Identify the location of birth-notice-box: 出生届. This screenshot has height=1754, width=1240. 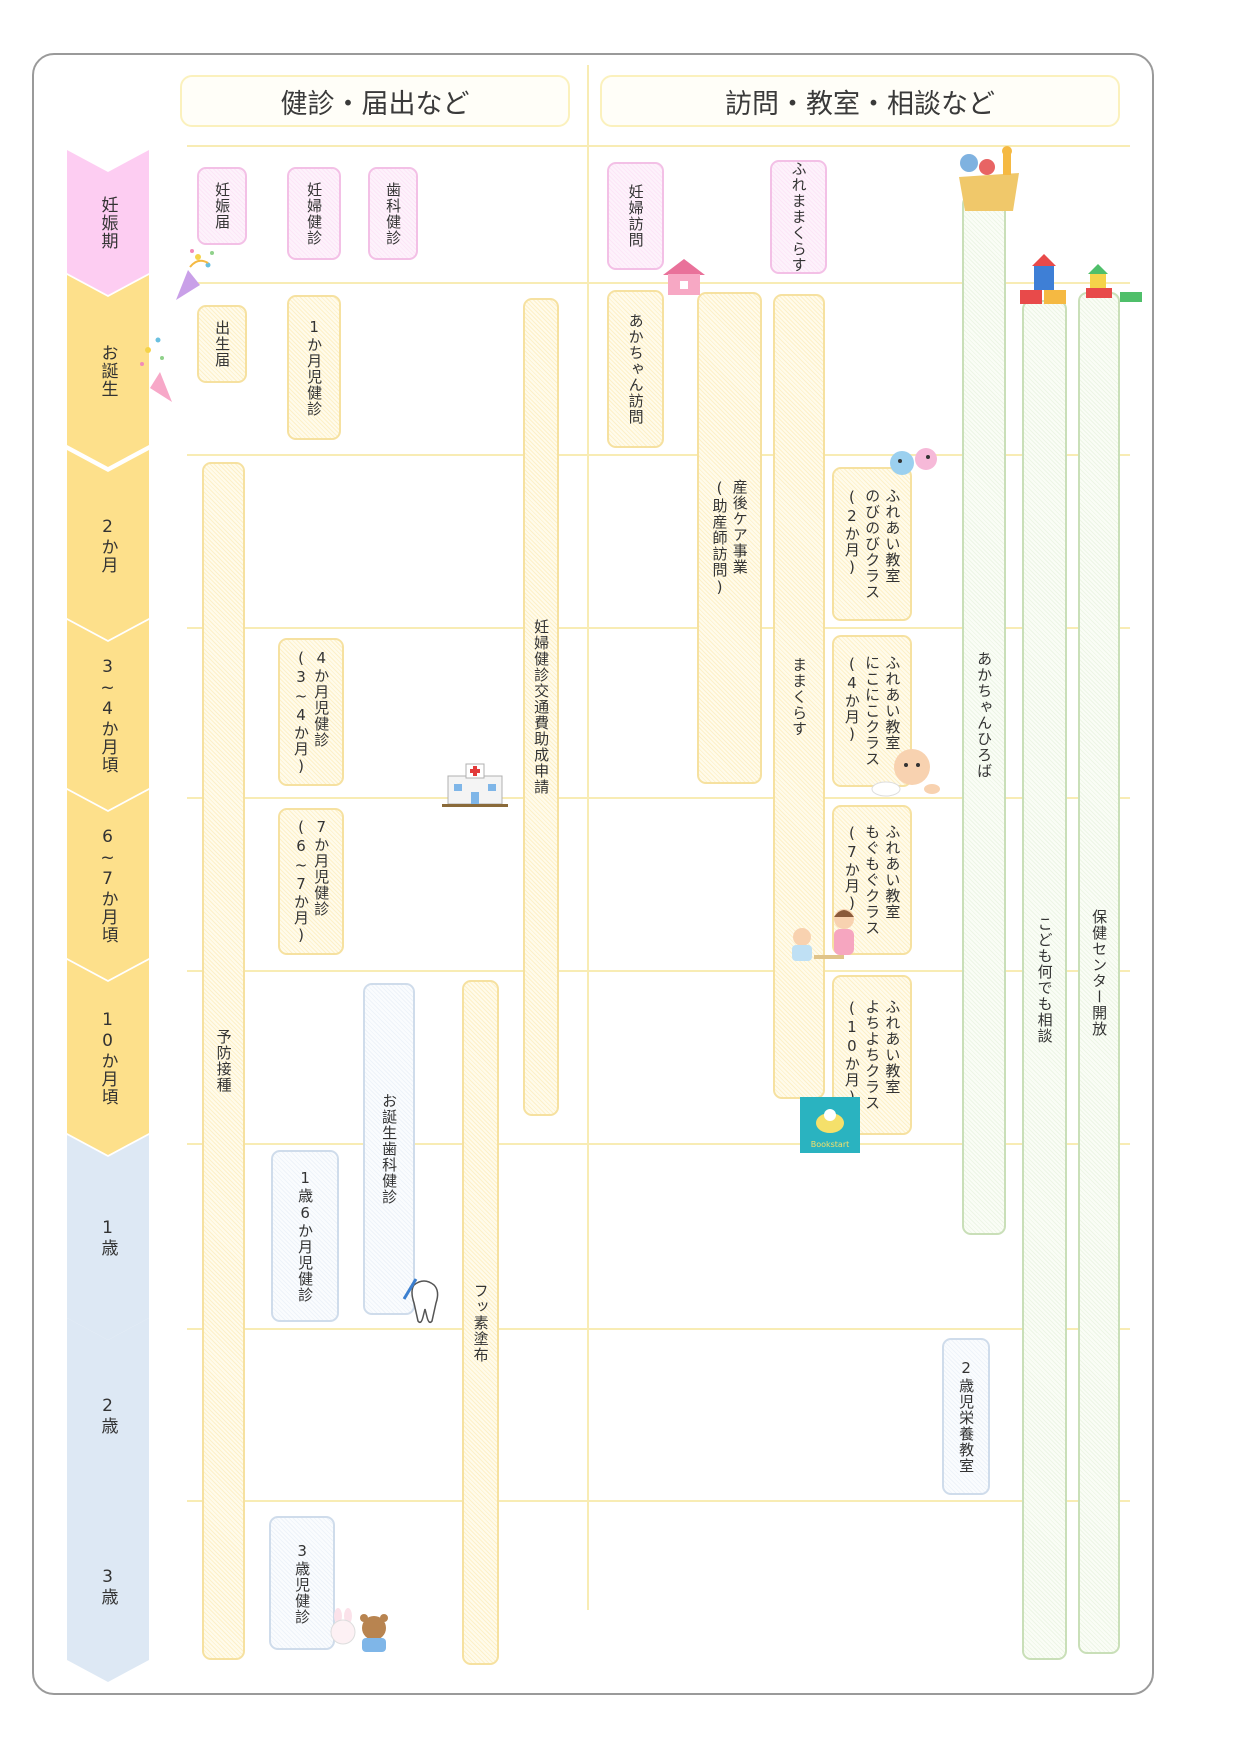
(222, 344).